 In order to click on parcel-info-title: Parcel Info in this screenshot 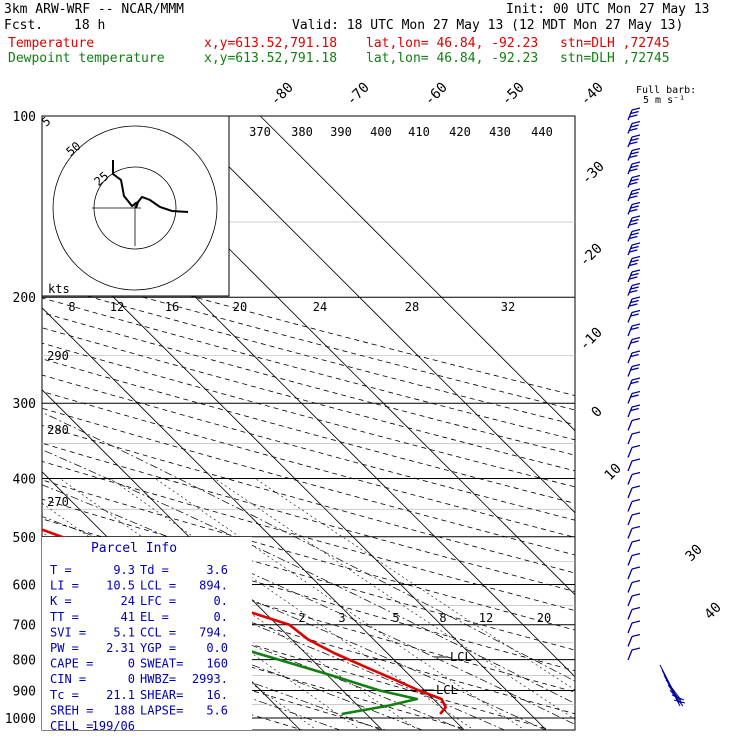, I will do `click(134, 548)`.